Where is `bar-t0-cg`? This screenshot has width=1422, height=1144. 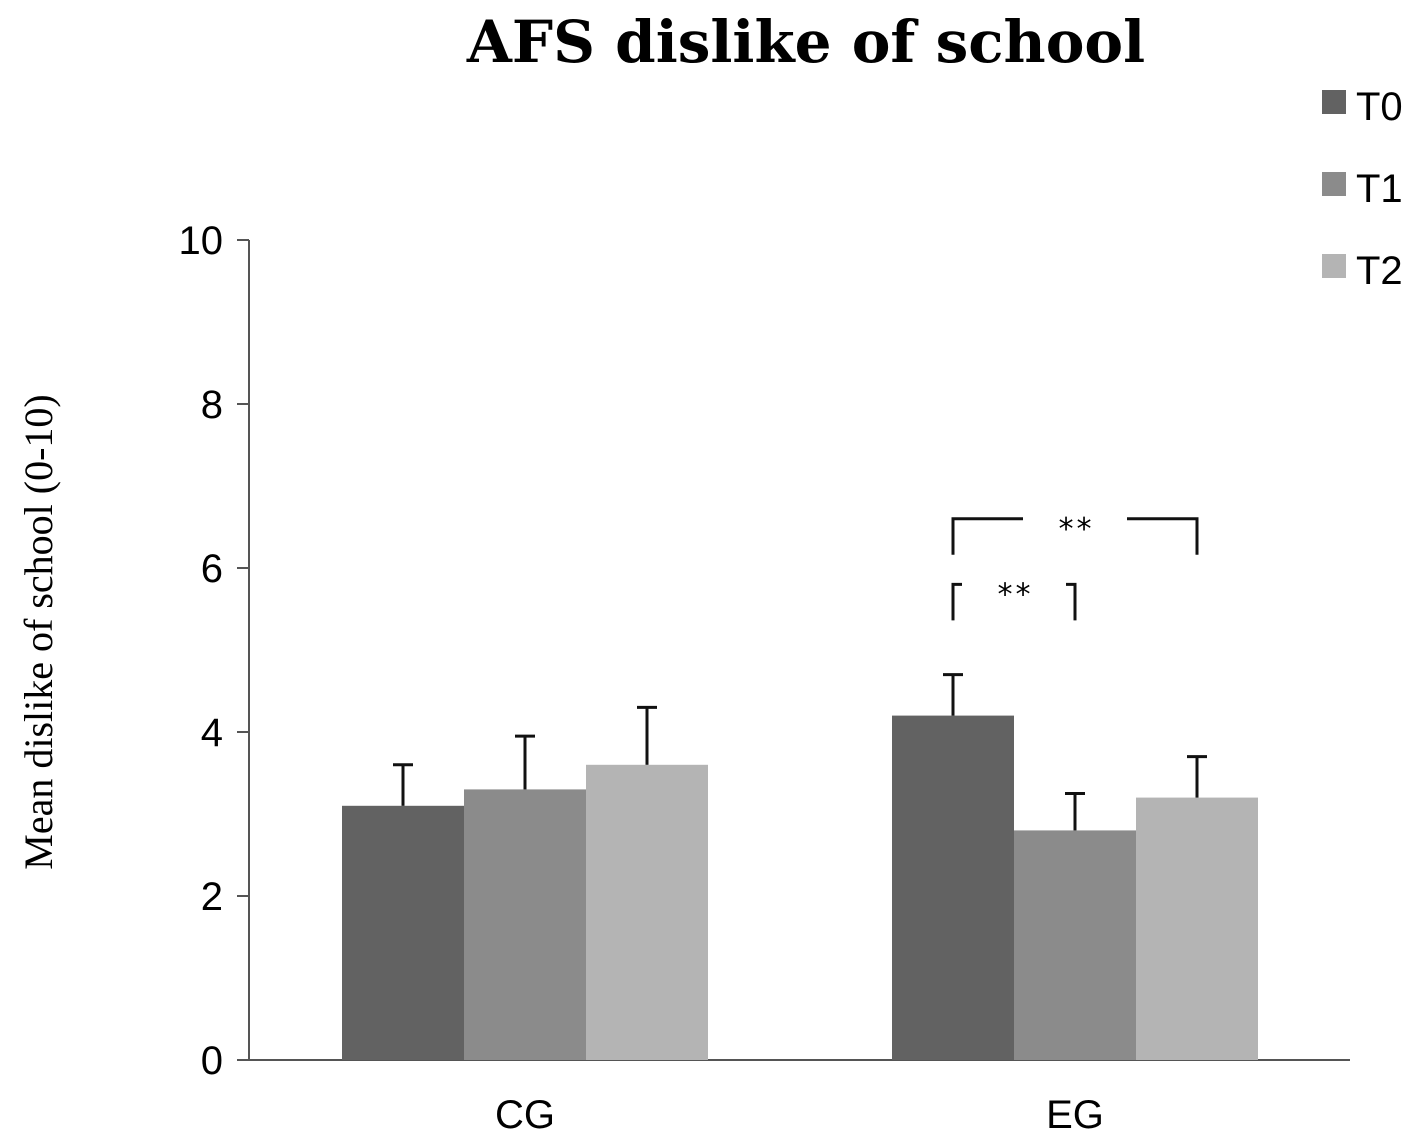 bar-t0-cg is located at coordinates (403, 932).